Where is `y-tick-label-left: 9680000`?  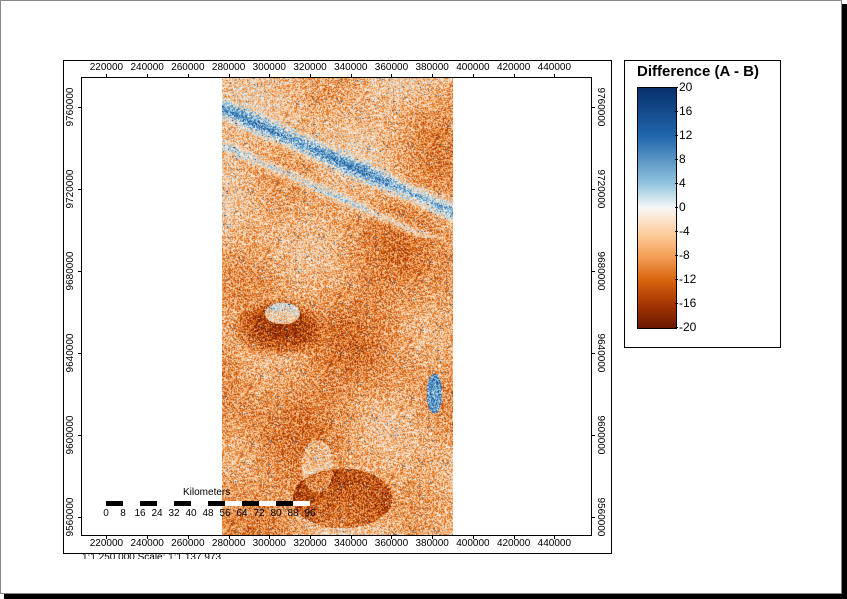 y-tick-label-left: 9680000 is located at coordinates (70, 271).